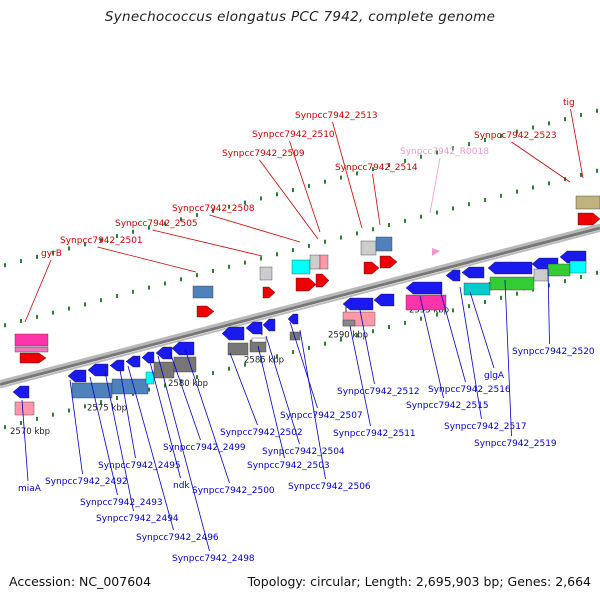  What do you see at coordinates (329, 487) in the screenshot?
I see `reverse-gene-label: Synpcc7942_2506` at bounding box center [329, 487].